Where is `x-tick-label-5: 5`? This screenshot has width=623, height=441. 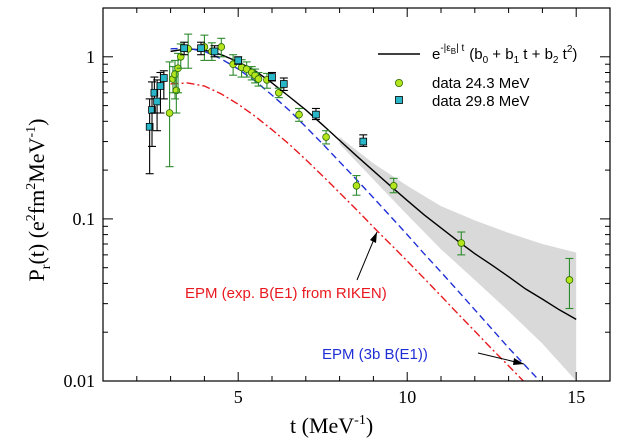 x-tick-label-5: 5 is located at coordinates (238, 397).